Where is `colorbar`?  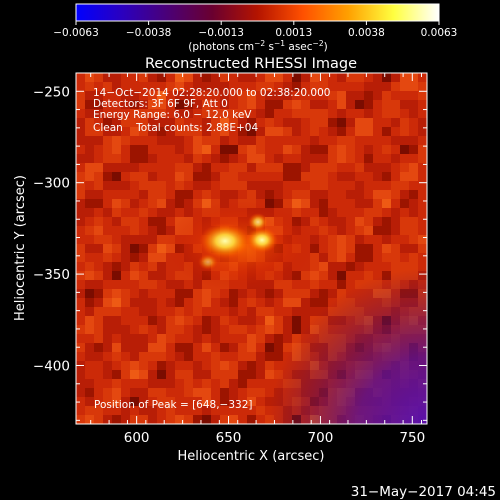
colorbar is located at coordinates (257, 12).